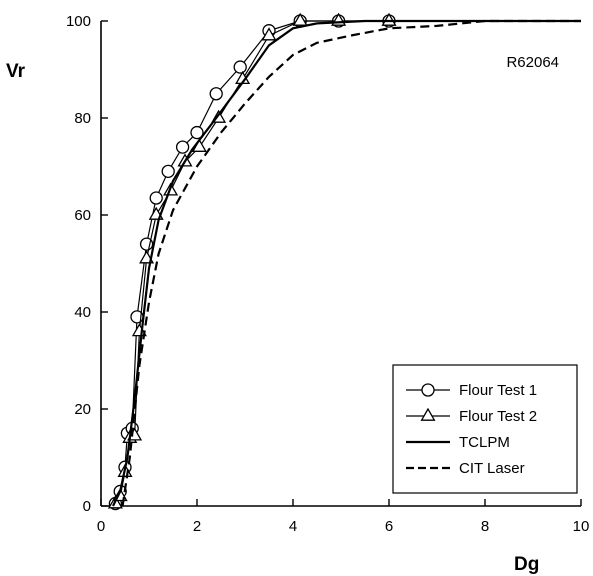 This screenshot has height=576, width=593. I want to click on legend-item: Flour Test 1, so click(471, 390).